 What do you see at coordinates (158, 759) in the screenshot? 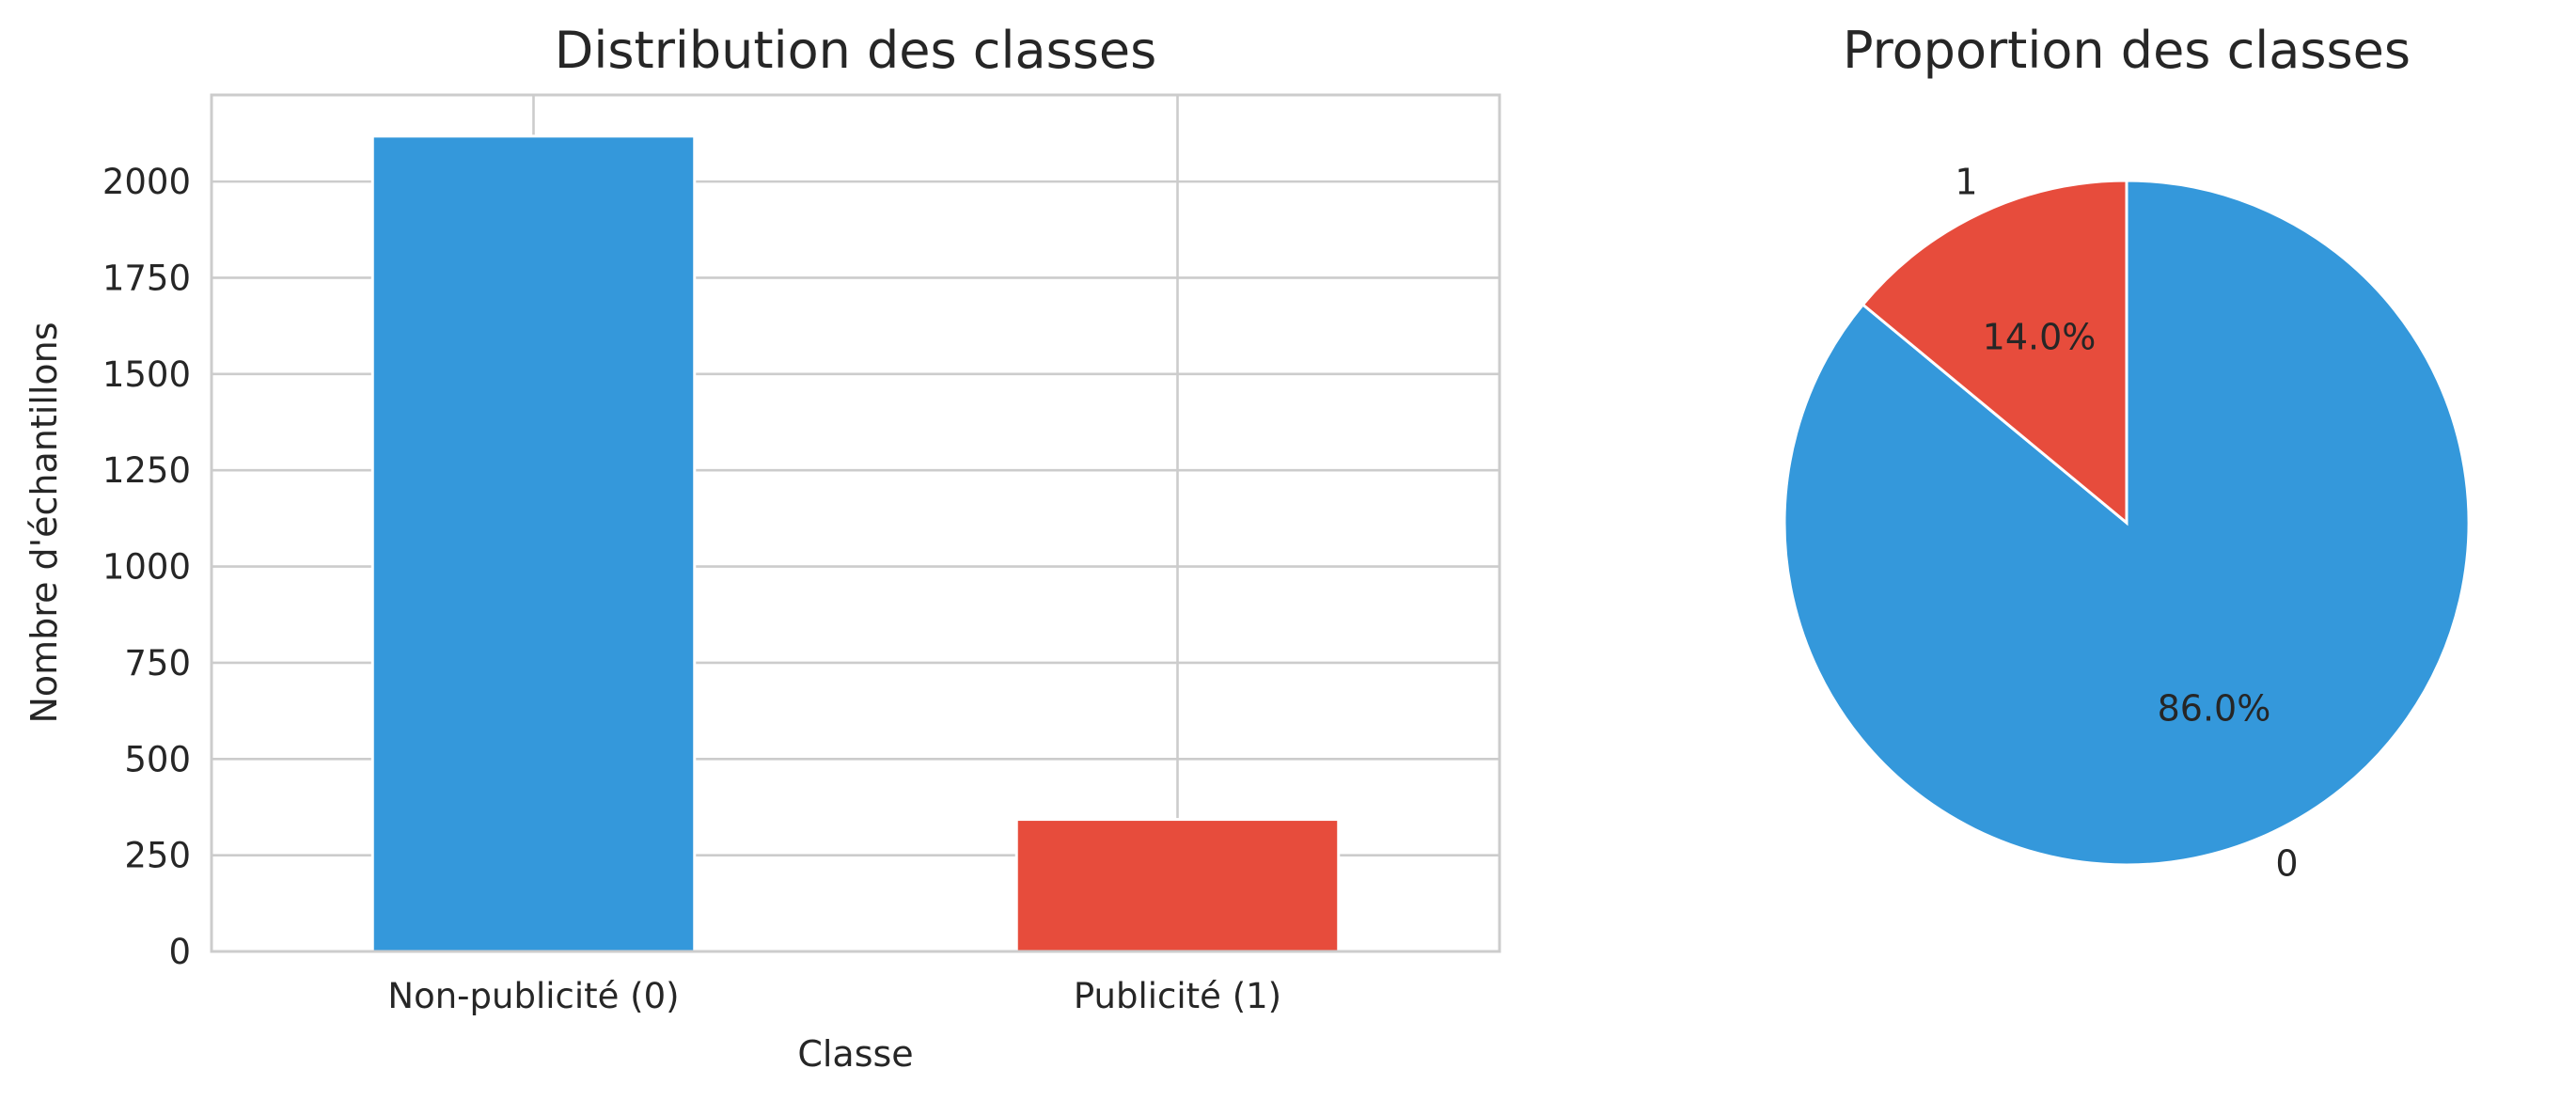
I see `y-tick-label: 500` at bounding box center [158, 759].